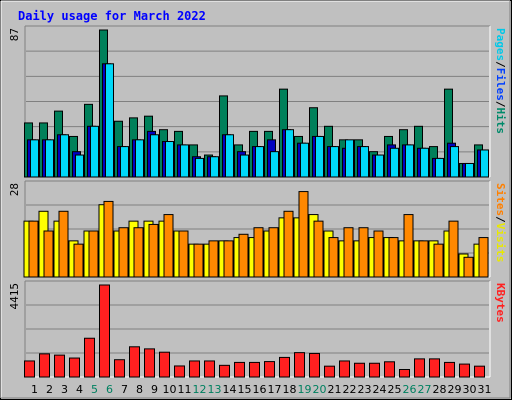 This screenshot has height=400, width=512. I want to click on x-tick-label-4: 4, so click(79, 389).